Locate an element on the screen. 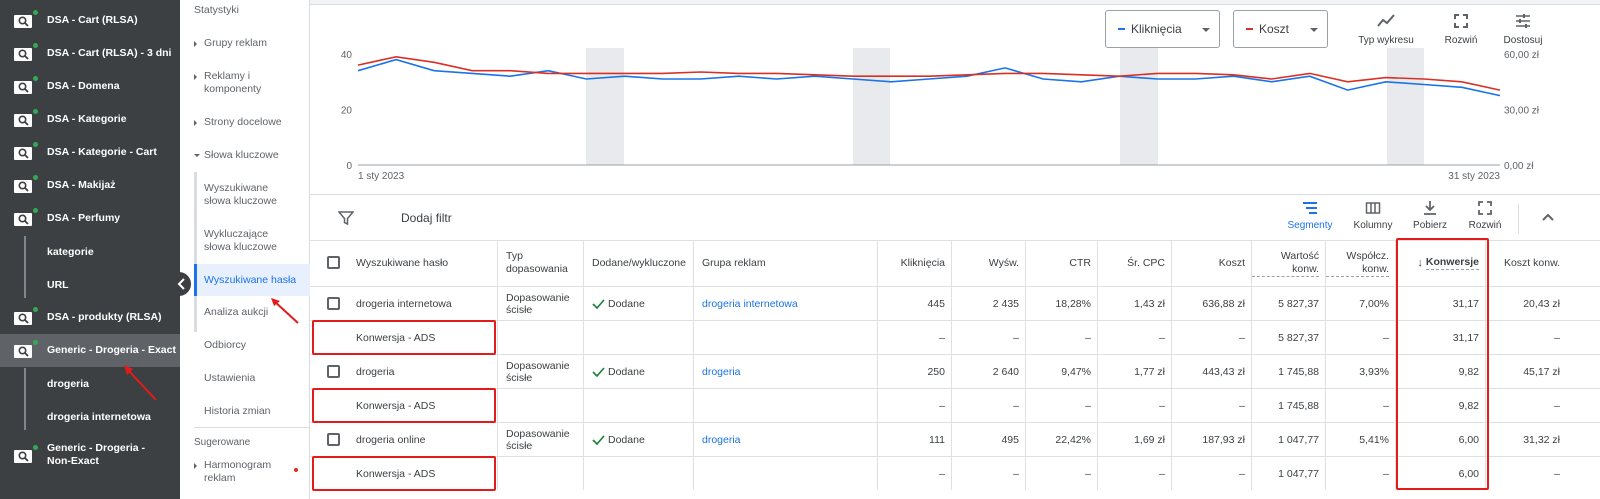  campaign-item: Generic - Drogeria - Exact is located at coordinates (90, 349).